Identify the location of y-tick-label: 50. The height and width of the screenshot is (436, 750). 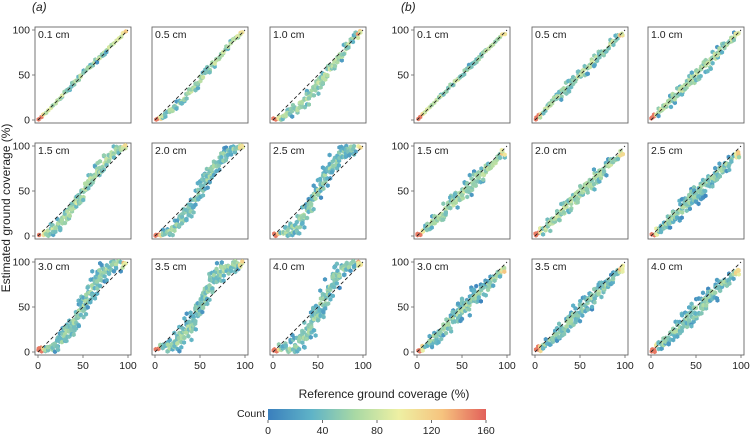
(24, 192).